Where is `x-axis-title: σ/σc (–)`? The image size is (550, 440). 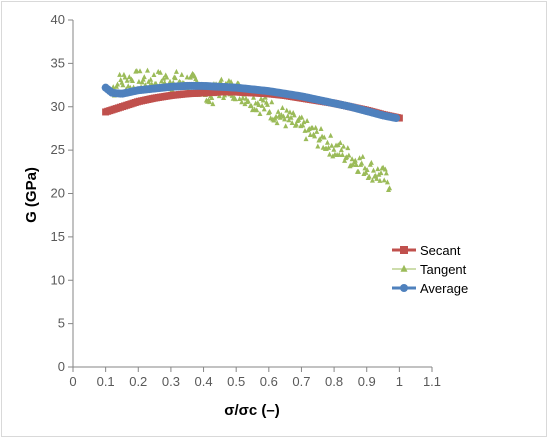
x-axis-title: σ/σc (–) is located at coordinates (252, 410).